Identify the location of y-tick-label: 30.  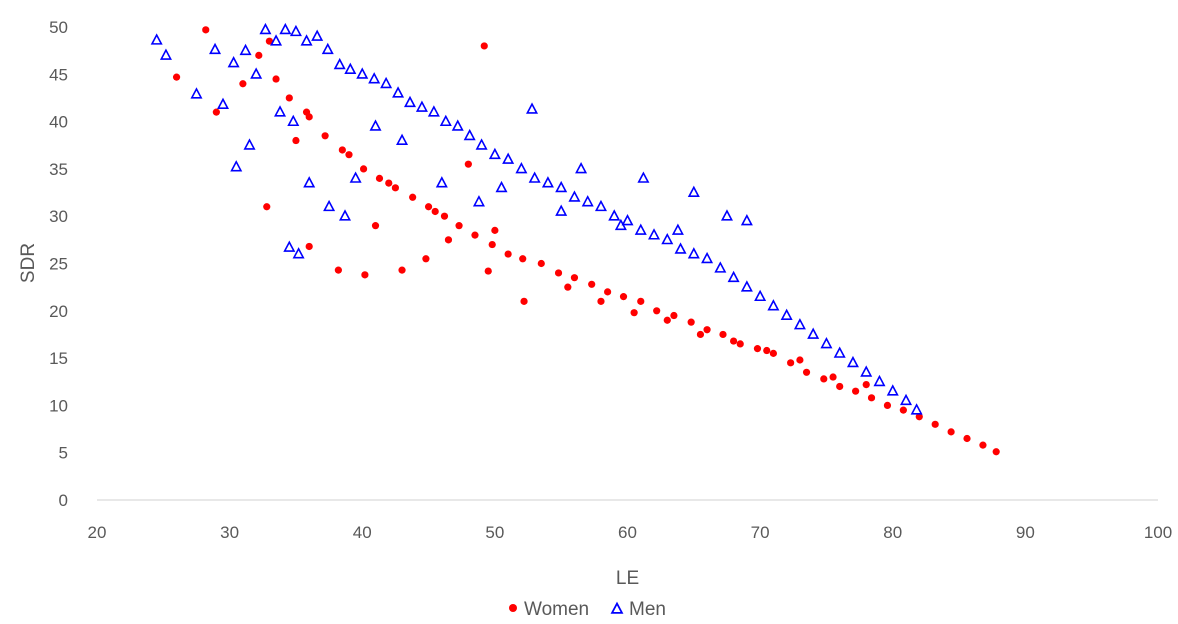
(58, 216).